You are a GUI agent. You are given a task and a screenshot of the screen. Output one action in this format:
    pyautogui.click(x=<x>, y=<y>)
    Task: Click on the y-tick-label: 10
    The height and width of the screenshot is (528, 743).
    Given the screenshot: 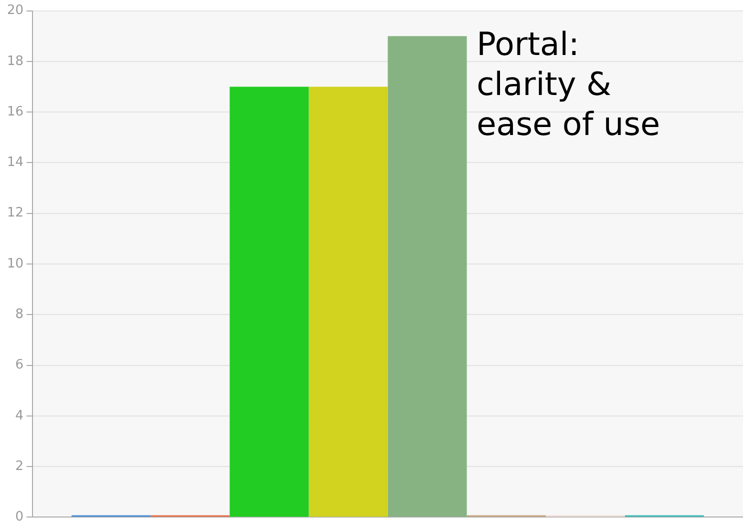 What is the action you would take?
    pyautogui.click(x=15, y=264)
    